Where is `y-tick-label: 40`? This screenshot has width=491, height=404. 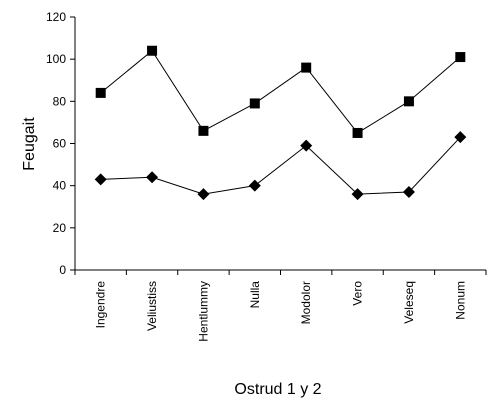
y-tick-label: 40 is located at coordinates (60, 186).